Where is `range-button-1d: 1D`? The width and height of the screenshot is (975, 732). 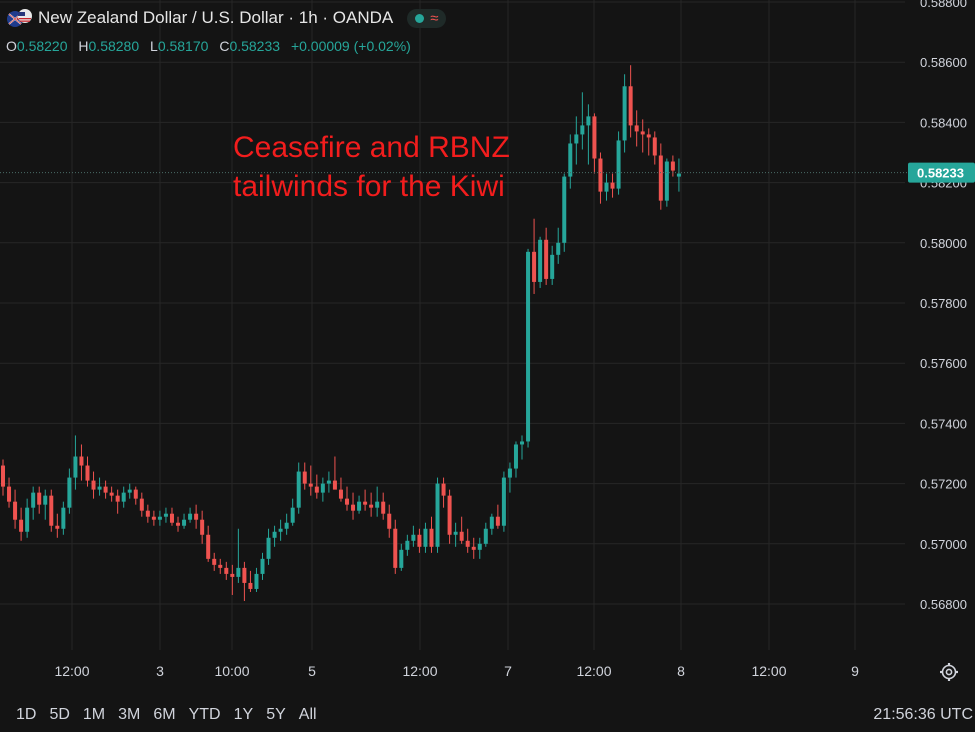
range-button-1d: 1D is located at coordinates (26, 714).